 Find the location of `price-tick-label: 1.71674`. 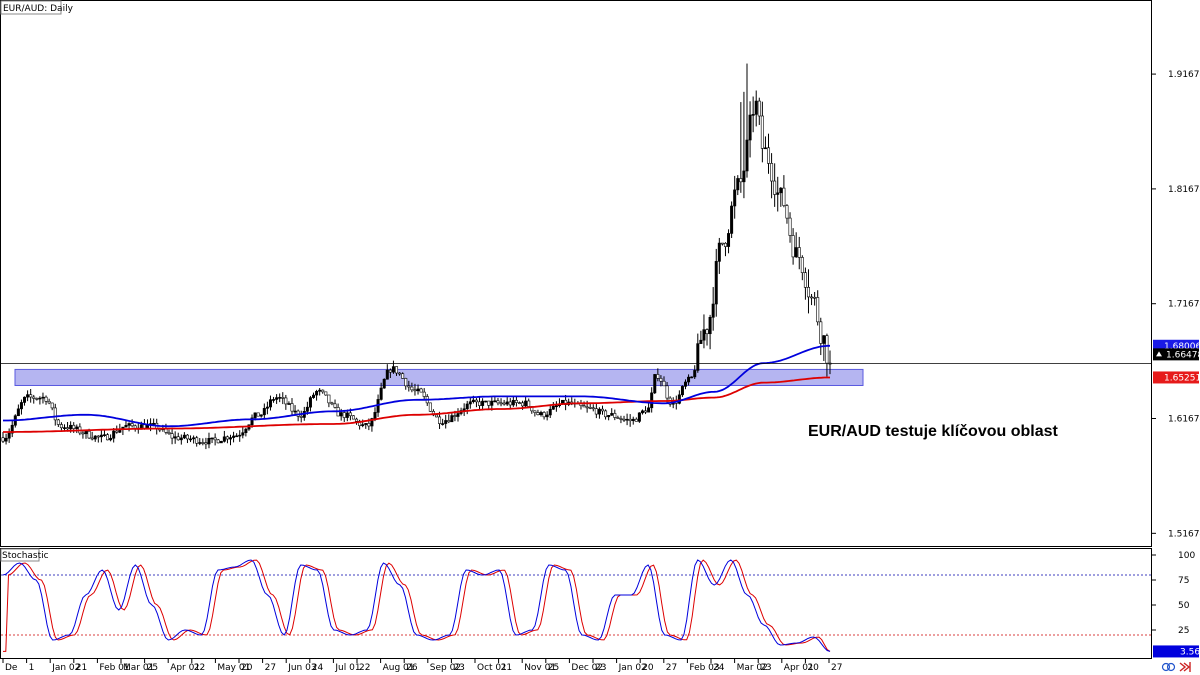

price-tick-label: 1.71674 is located at coordinates (1184, 305).